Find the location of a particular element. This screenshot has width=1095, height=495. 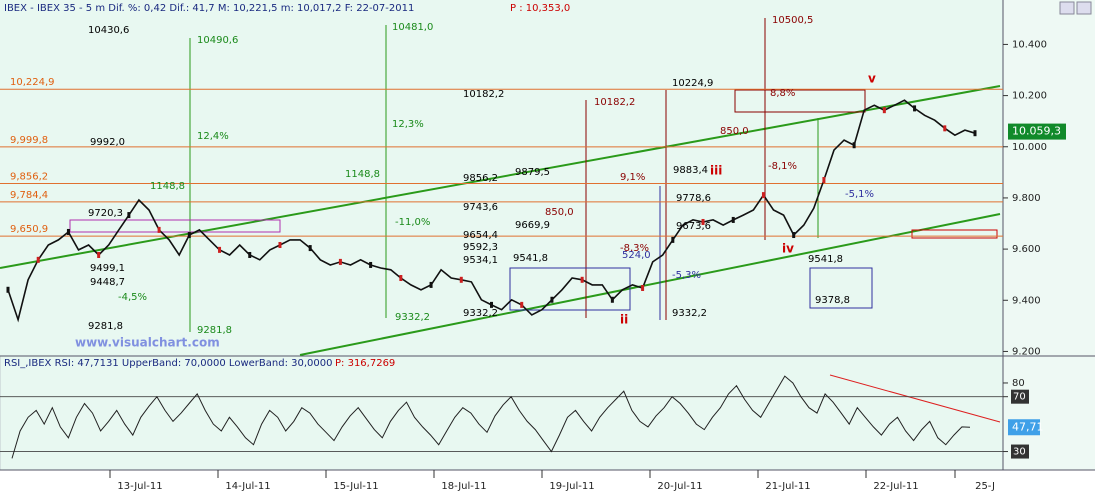

annotation: 12,3% is located at coordinates (408, 124).